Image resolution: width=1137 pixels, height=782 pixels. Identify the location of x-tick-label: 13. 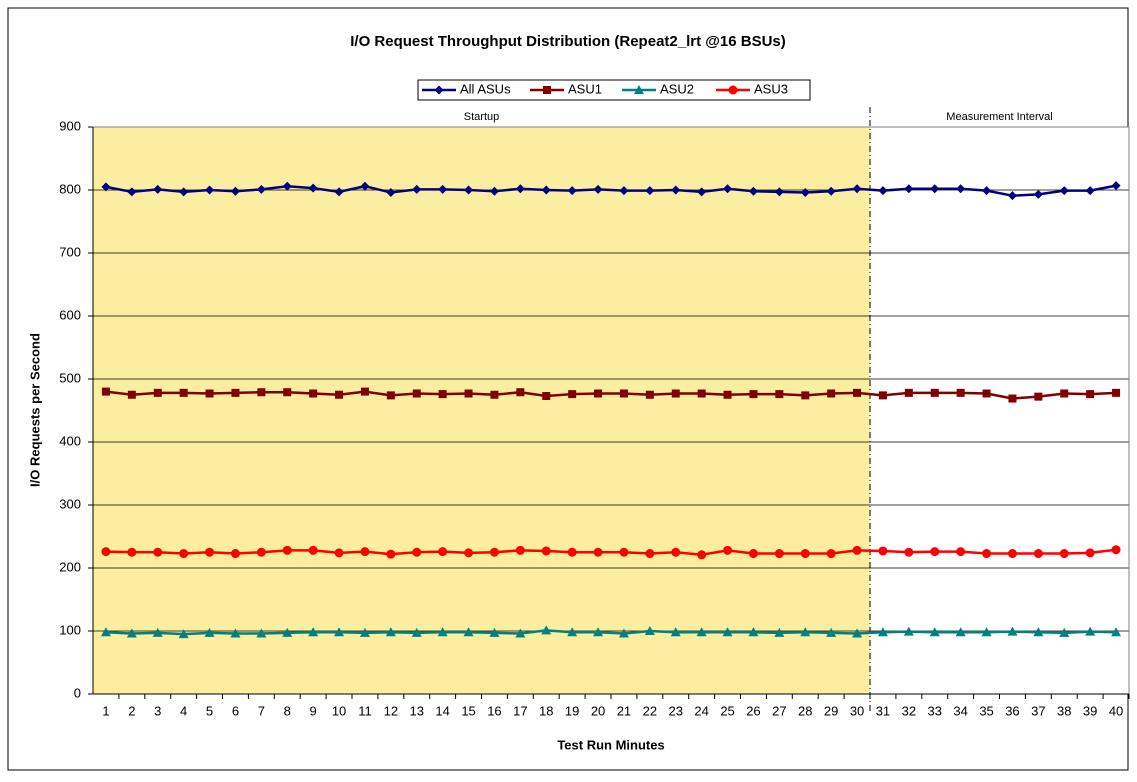
(417, 710).